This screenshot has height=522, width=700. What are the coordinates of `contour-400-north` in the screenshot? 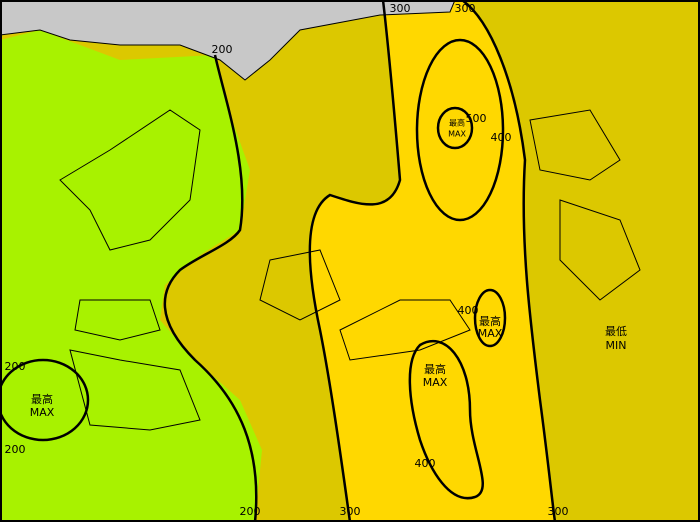 It's located at (460, 130).